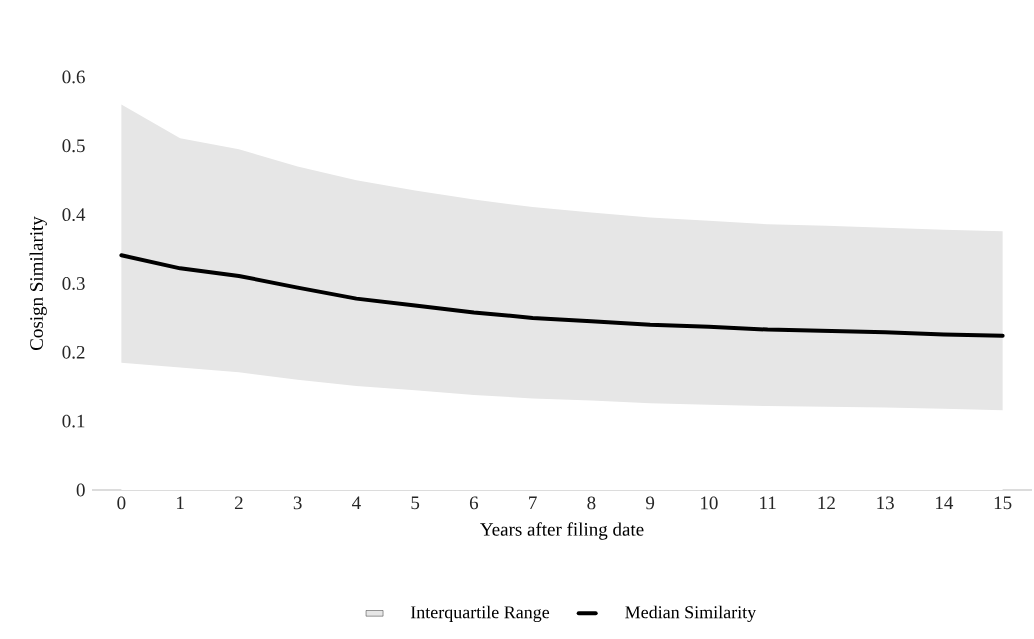 This screenshot has width=1034, height=639. I want to click on y-tick-label: 0.6, so click(73, 77).